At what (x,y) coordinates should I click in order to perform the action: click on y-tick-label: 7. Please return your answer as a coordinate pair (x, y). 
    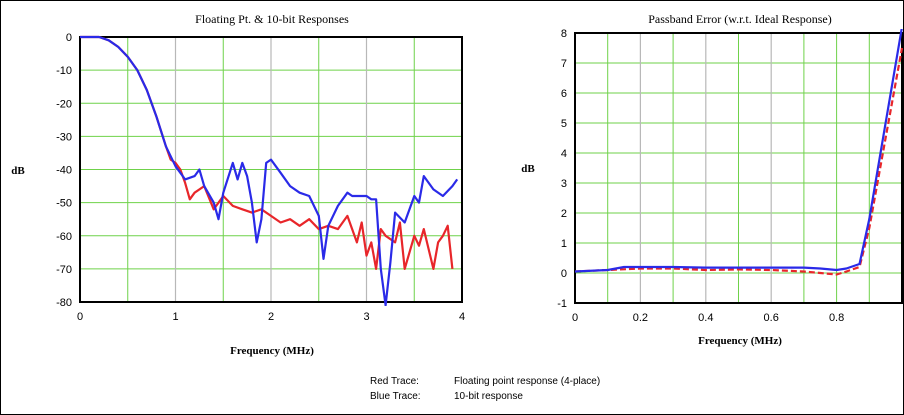
    Looking at the image, I should click on (564, 64).